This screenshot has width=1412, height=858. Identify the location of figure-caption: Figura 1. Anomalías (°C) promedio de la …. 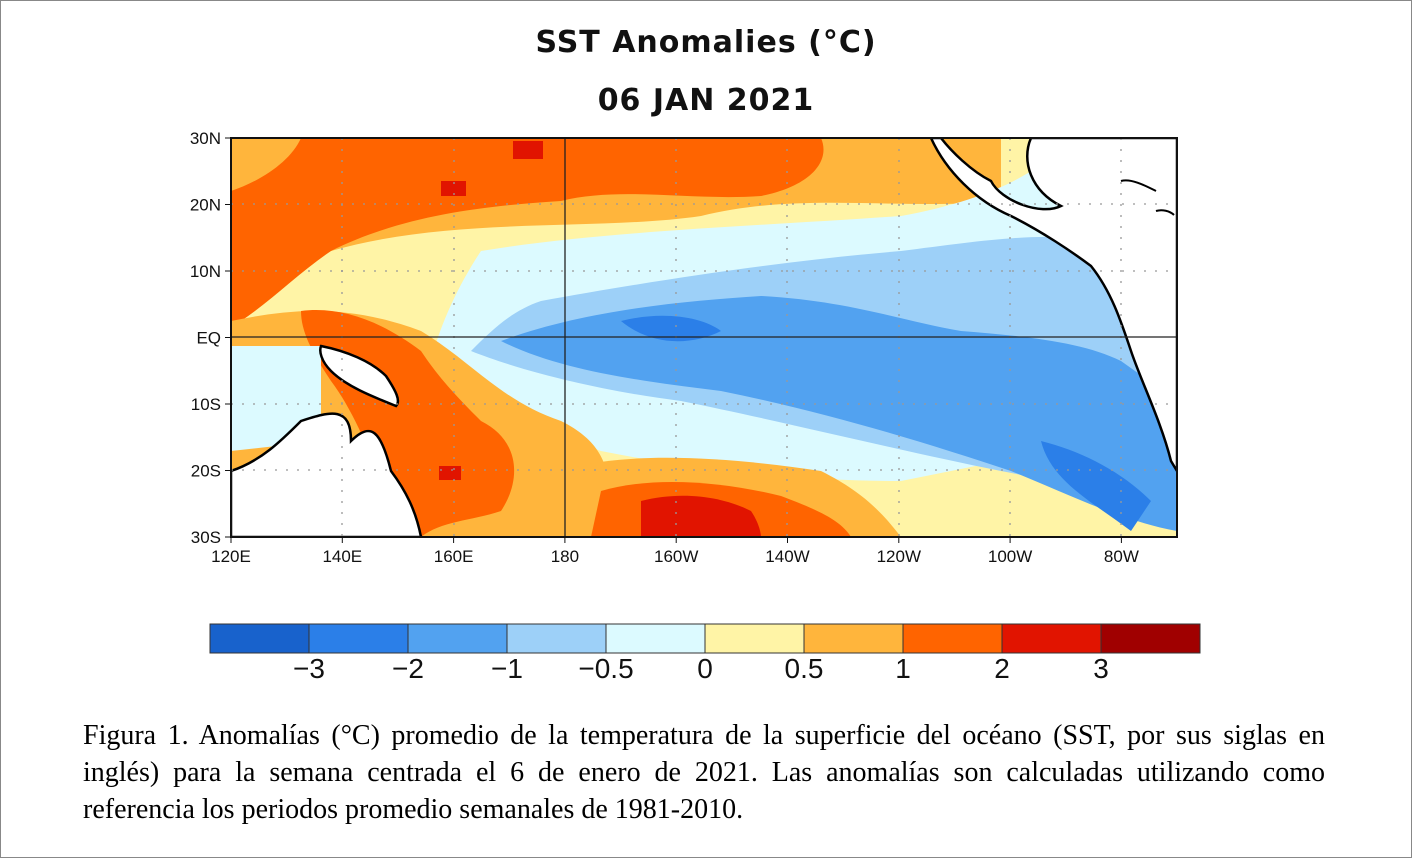
(704, 772).